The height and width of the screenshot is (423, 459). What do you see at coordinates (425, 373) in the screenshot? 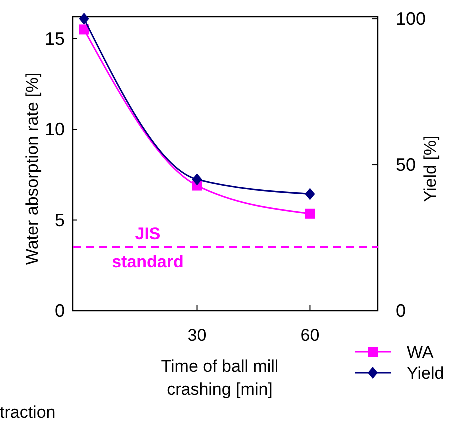
I see `legend-label: Yield` at bounding box center [425, 373].